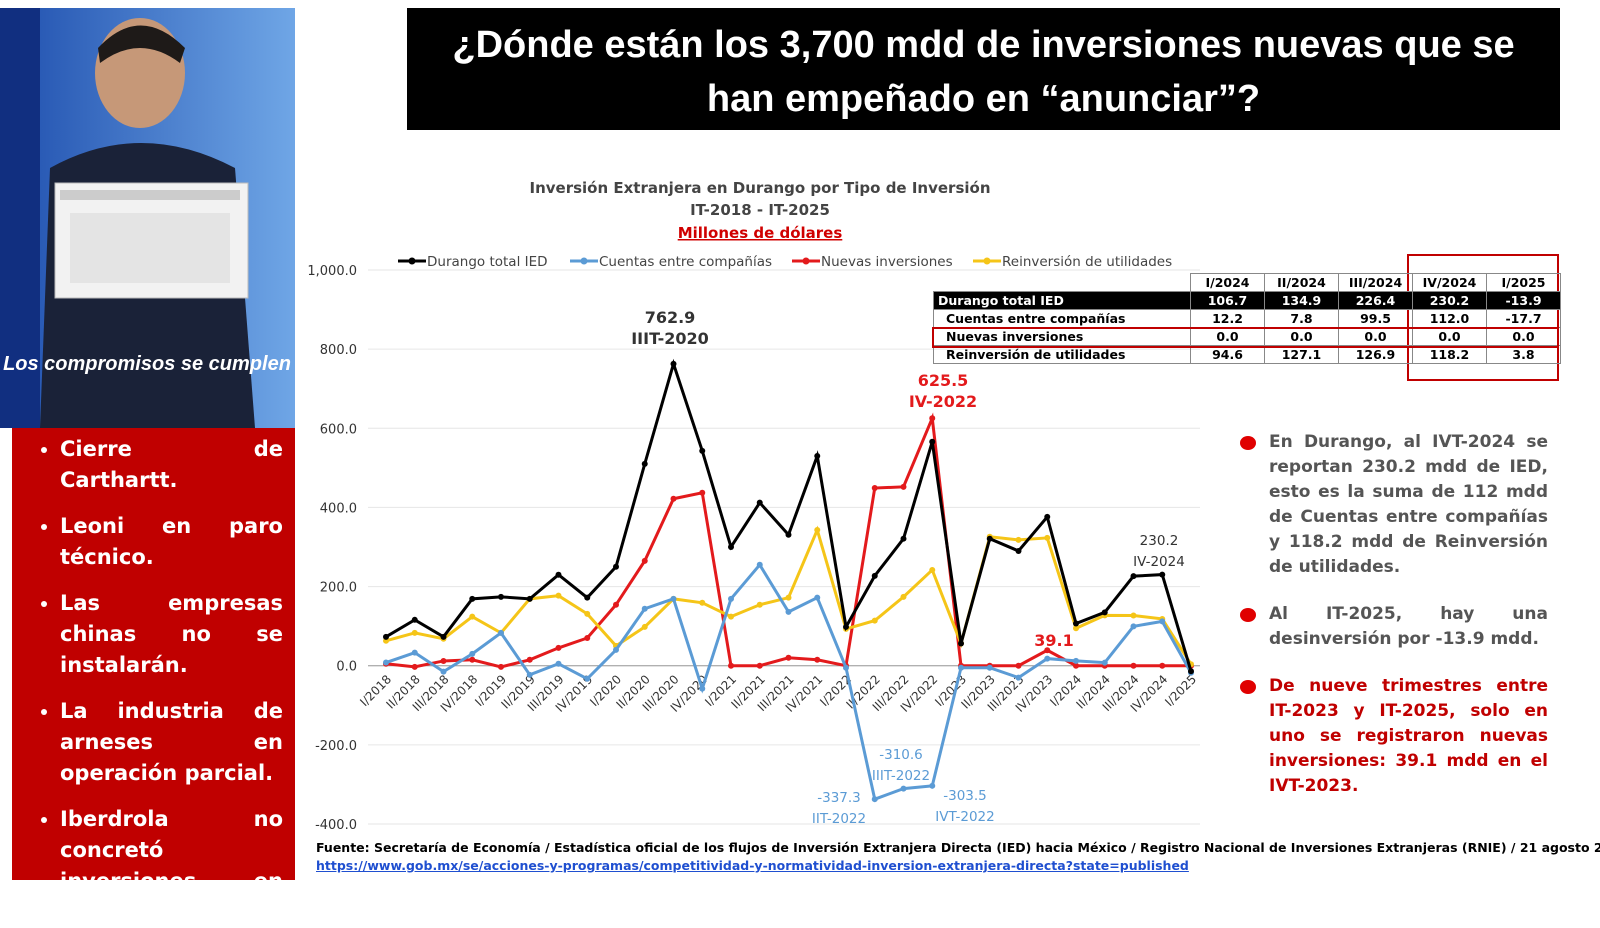 This screenshot has height=928, width=1600. I want to click on y-tick-label: 1,000.0, so click(332, 271).